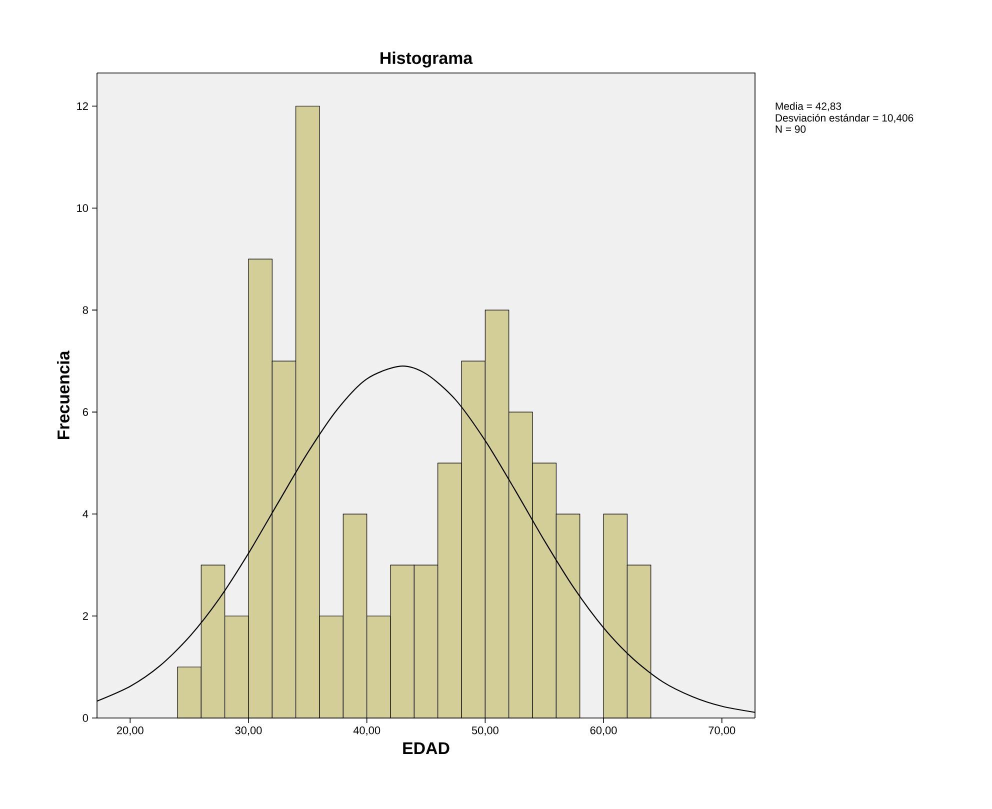 This screenshot has width=992, height=809. What do you see at coordinates (82, 208) in the screenshot?
I see `y-tick-label: 10` at bounding box center [82, 208].